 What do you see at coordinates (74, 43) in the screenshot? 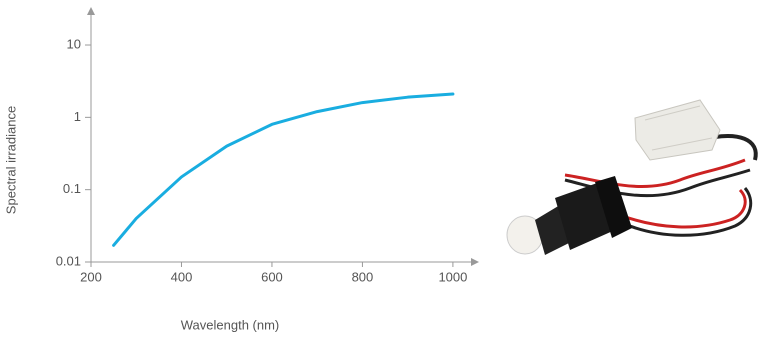
I see `y-tick-label: 10` at bounding box center [74, 43].